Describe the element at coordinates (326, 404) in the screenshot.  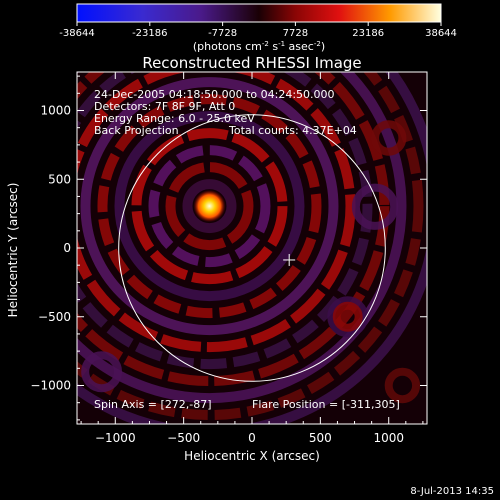
I see `flare-position-label: Flare Position = [-311,305]` at that location.